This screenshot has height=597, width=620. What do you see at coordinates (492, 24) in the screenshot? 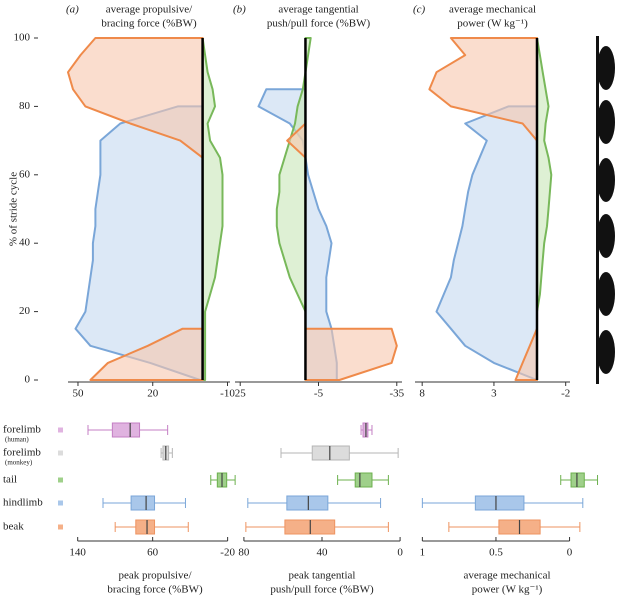
I see `panel-title: power (W kg⁻¹)` at bounding box center [492, 24].